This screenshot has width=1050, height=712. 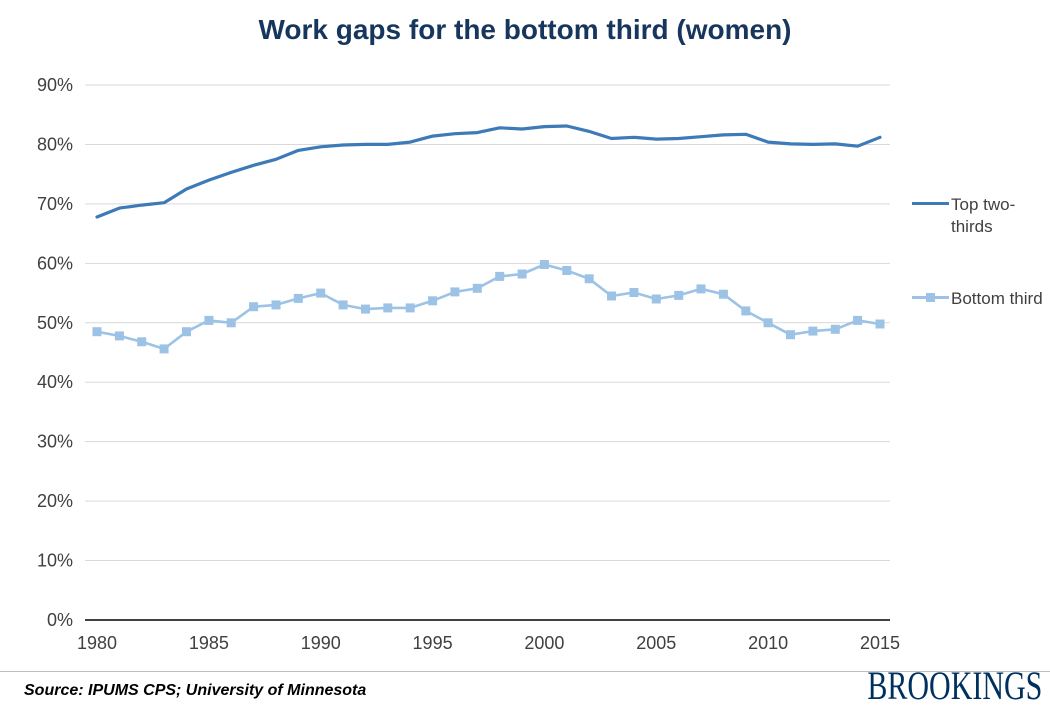 What do you see at coordinates (880, 643) in the screenshot?
I see `x-axis-tick-label: 2015` at bounding box center [880, 643].